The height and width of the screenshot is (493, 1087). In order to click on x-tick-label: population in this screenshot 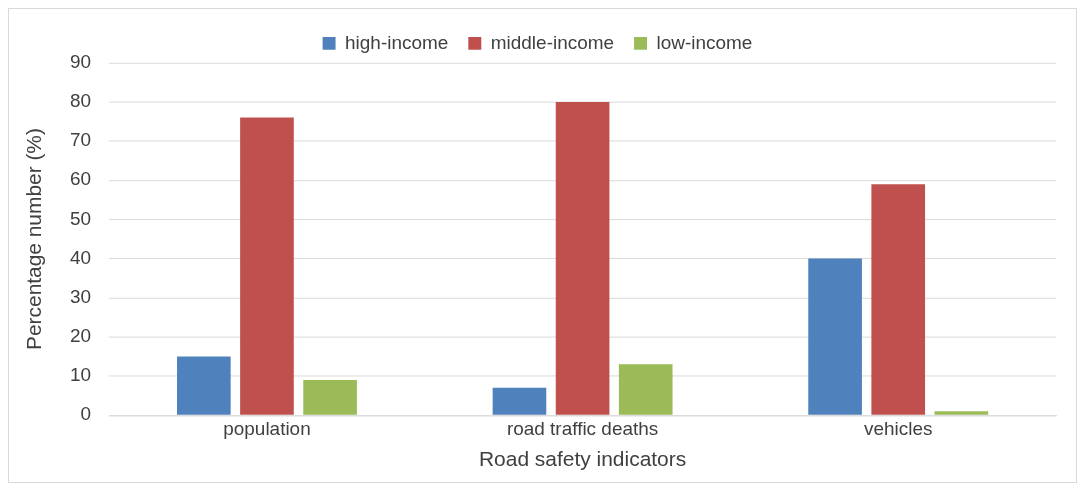, I will do `click(267, 428)`.